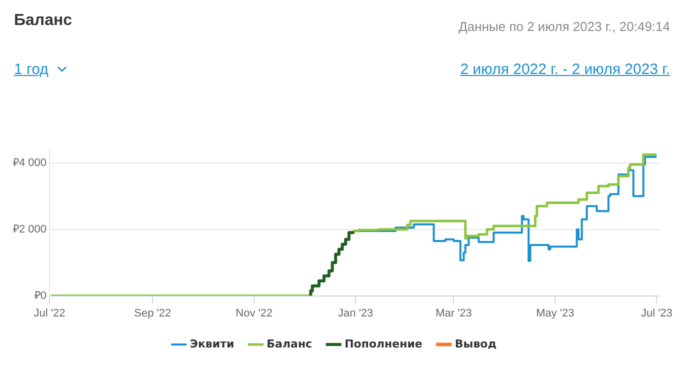  What do you see at coordinates (31, 69) in the screenshot?
I see `text: 1 год` at bounding box center [31, 69].